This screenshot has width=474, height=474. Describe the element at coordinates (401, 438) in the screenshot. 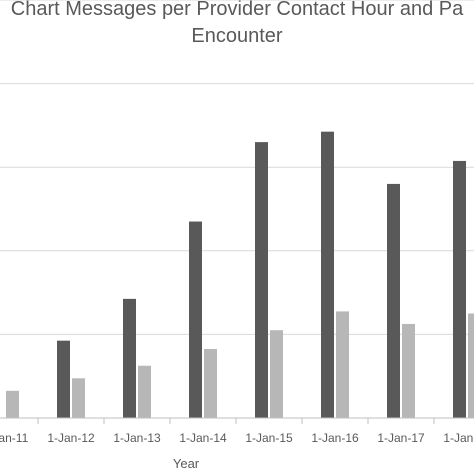

I see `x-tick-label: 1-Jan-17` at that location.